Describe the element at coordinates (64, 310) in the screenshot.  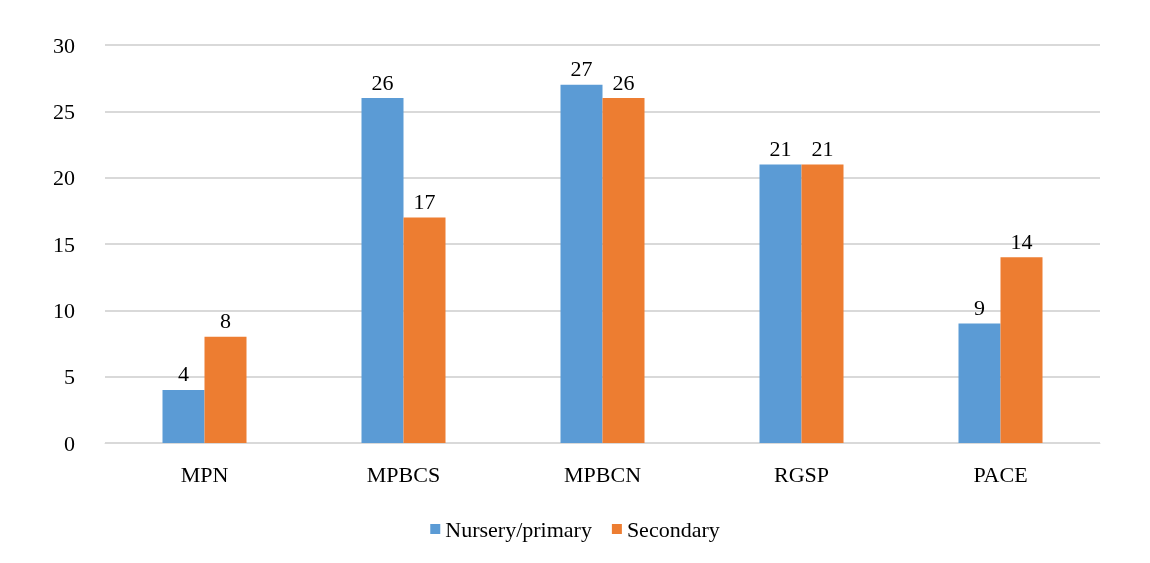
I see `y-tick-label: 10` at that location.